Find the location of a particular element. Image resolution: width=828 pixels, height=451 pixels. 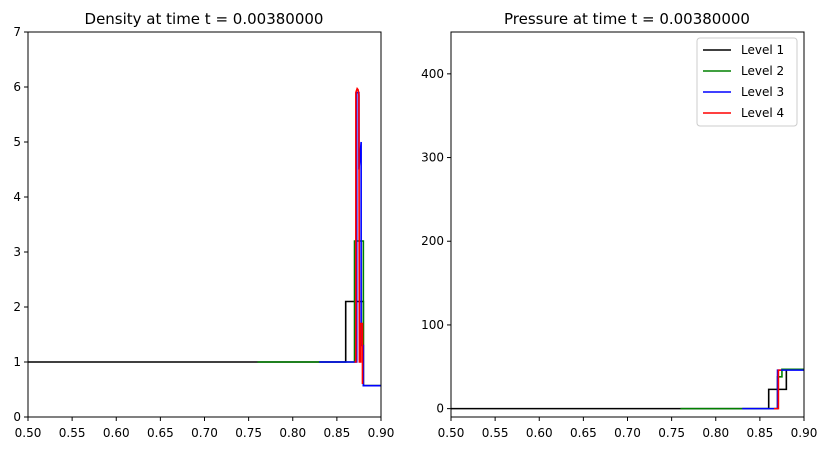

pressure-x-axis: 0.50 0.55 0.60 0.65 0.70 0.75 0.80 0.85 0.90 is located at coordinates (628, 428).